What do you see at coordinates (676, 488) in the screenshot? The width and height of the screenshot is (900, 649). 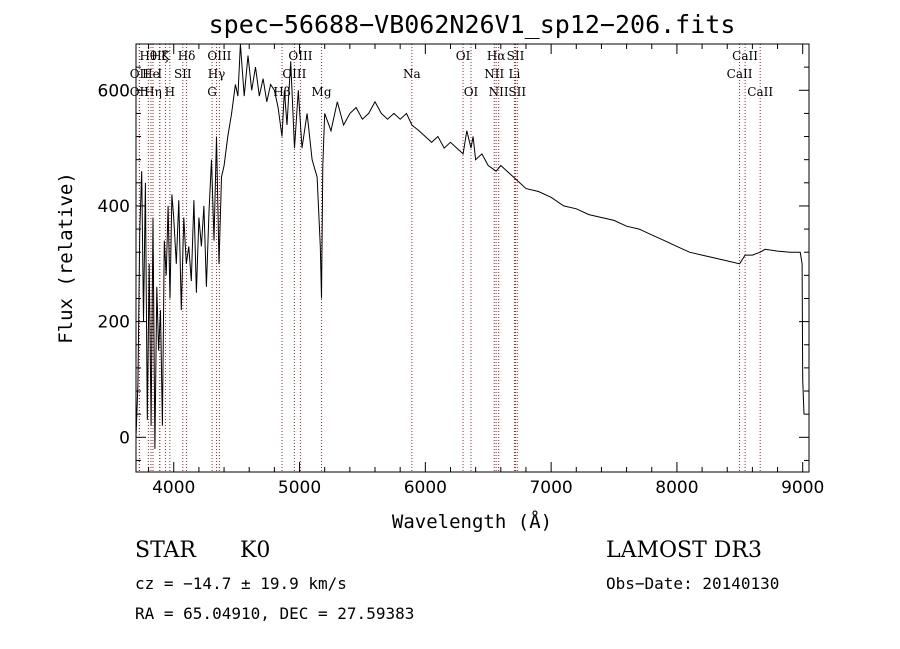 I see `x-tick-label-4: 8000` at bounding box center [676, 488].